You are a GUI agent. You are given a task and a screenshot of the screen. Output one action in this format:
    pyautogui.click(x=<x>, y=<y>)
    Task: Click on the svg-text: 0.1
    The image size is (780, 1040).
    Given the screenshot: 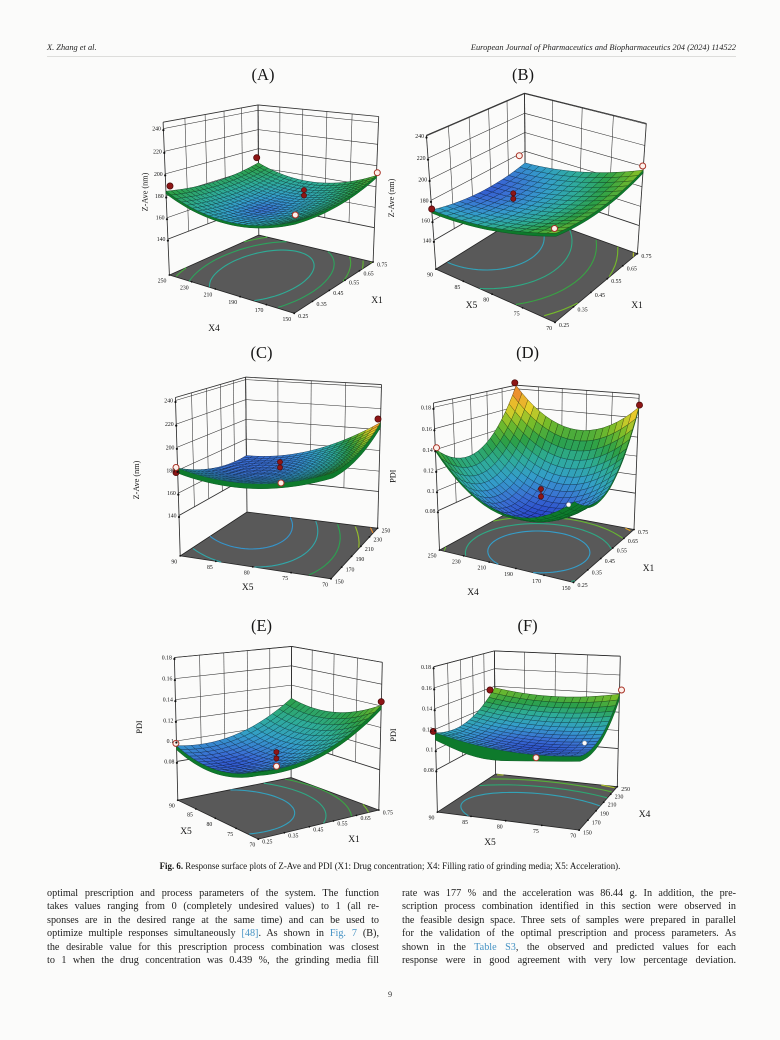 What is the action you would take?
    pyautogui.click(x=429, y=751)
    